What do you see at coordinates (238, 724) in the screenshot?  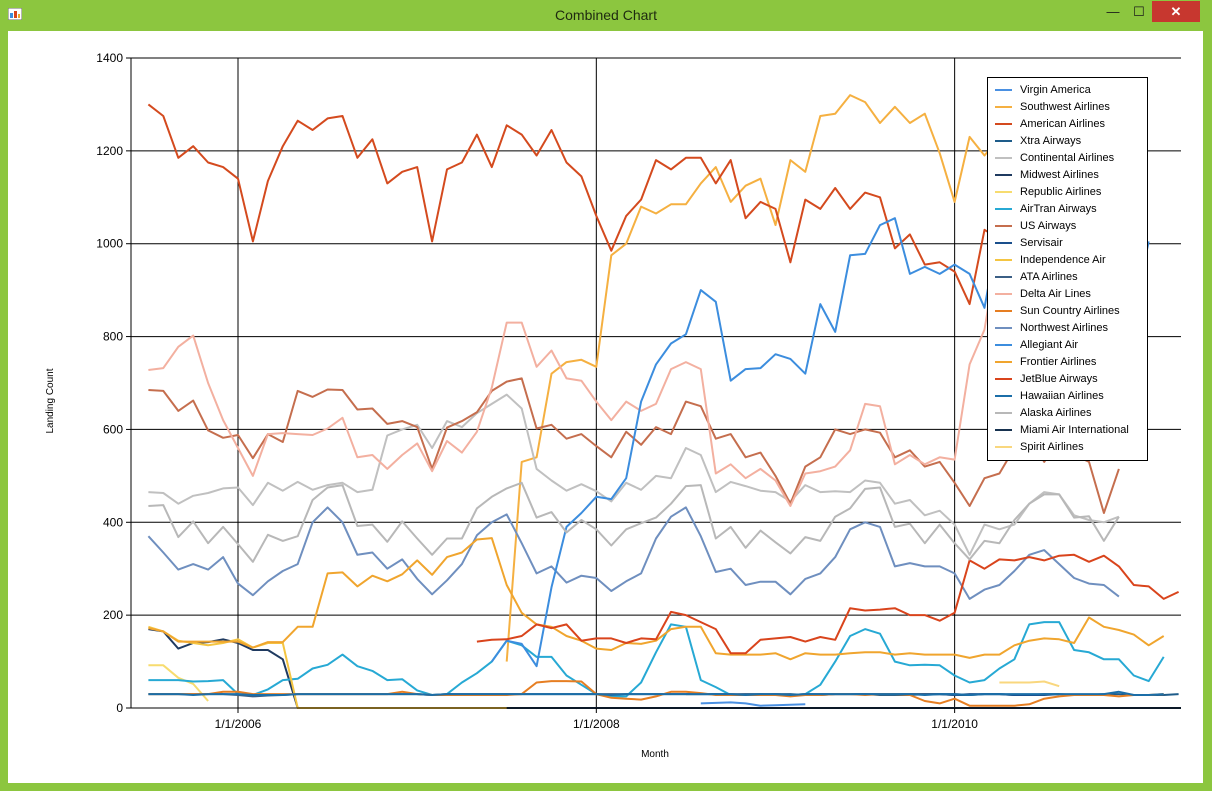 I see `x-tick-label: 1/1/2006` at bounding box center [238, 724].